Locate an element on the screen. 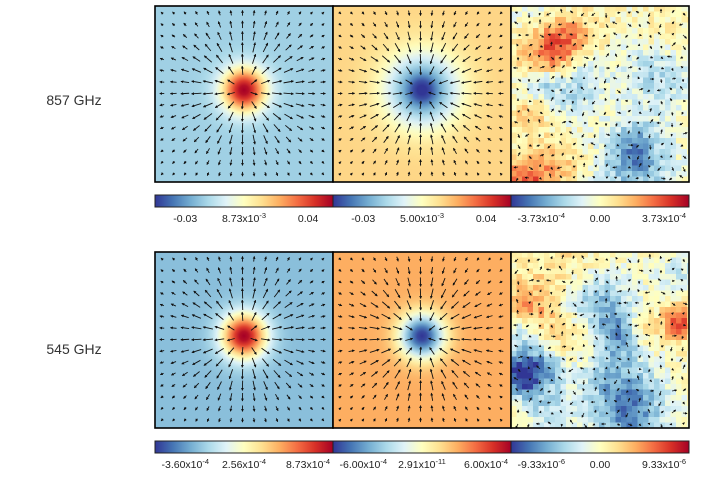 The height and width of the screenshot is (477, 703). colorbar-tick-label: 8.73x10⁻³ is located at coordinates (244, 218).